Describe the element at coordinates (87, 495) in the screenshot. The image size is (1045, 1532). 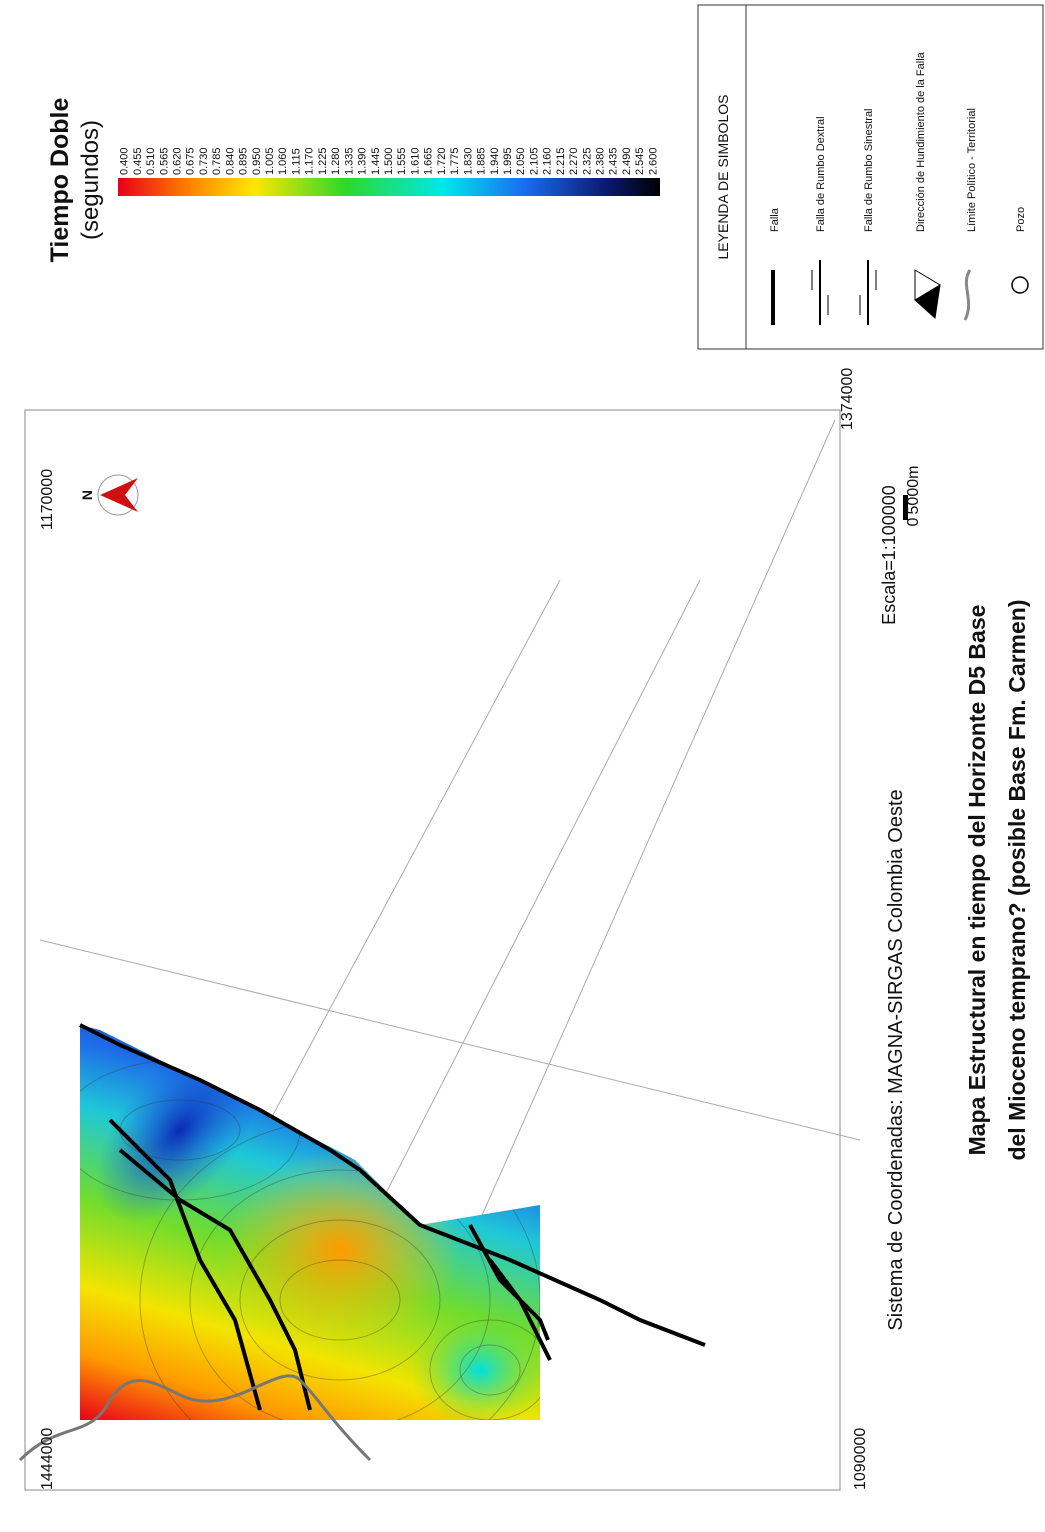
I see `north-label: N` at that location.